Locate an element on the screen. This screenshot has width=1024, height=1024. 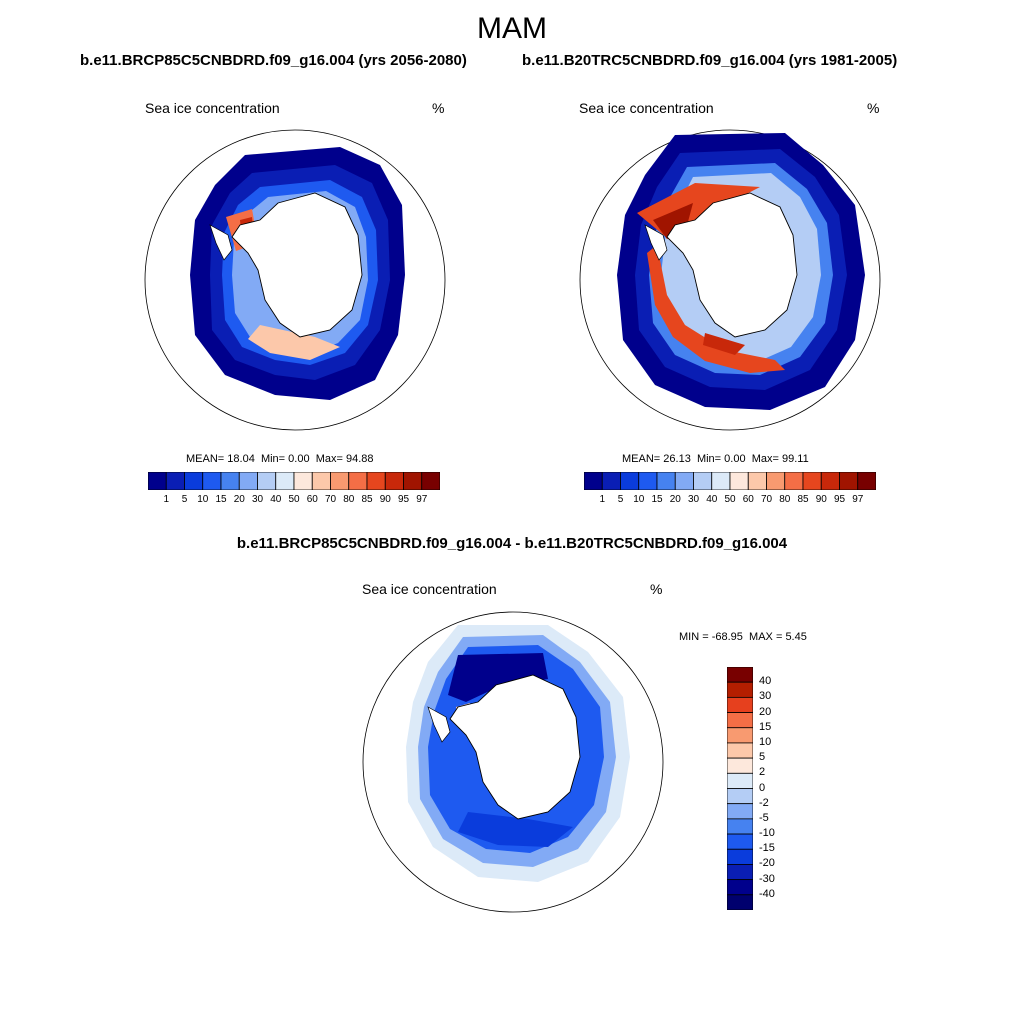
panel2-colorbar-tick: 20 is located at coordinates (675, 499).